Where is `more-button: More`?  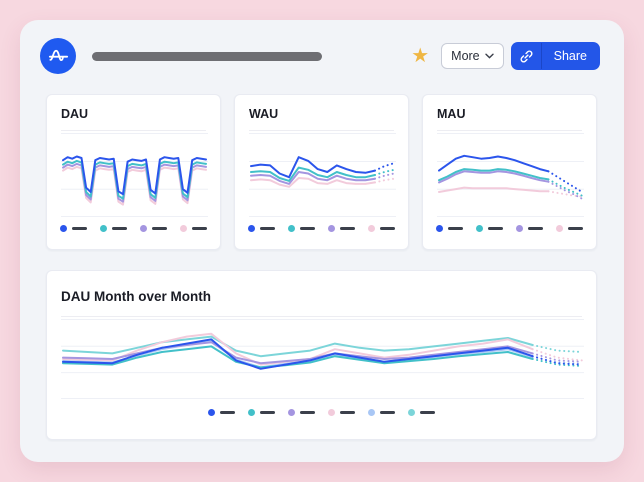
more-button: More is located at coordinates (472, 56).